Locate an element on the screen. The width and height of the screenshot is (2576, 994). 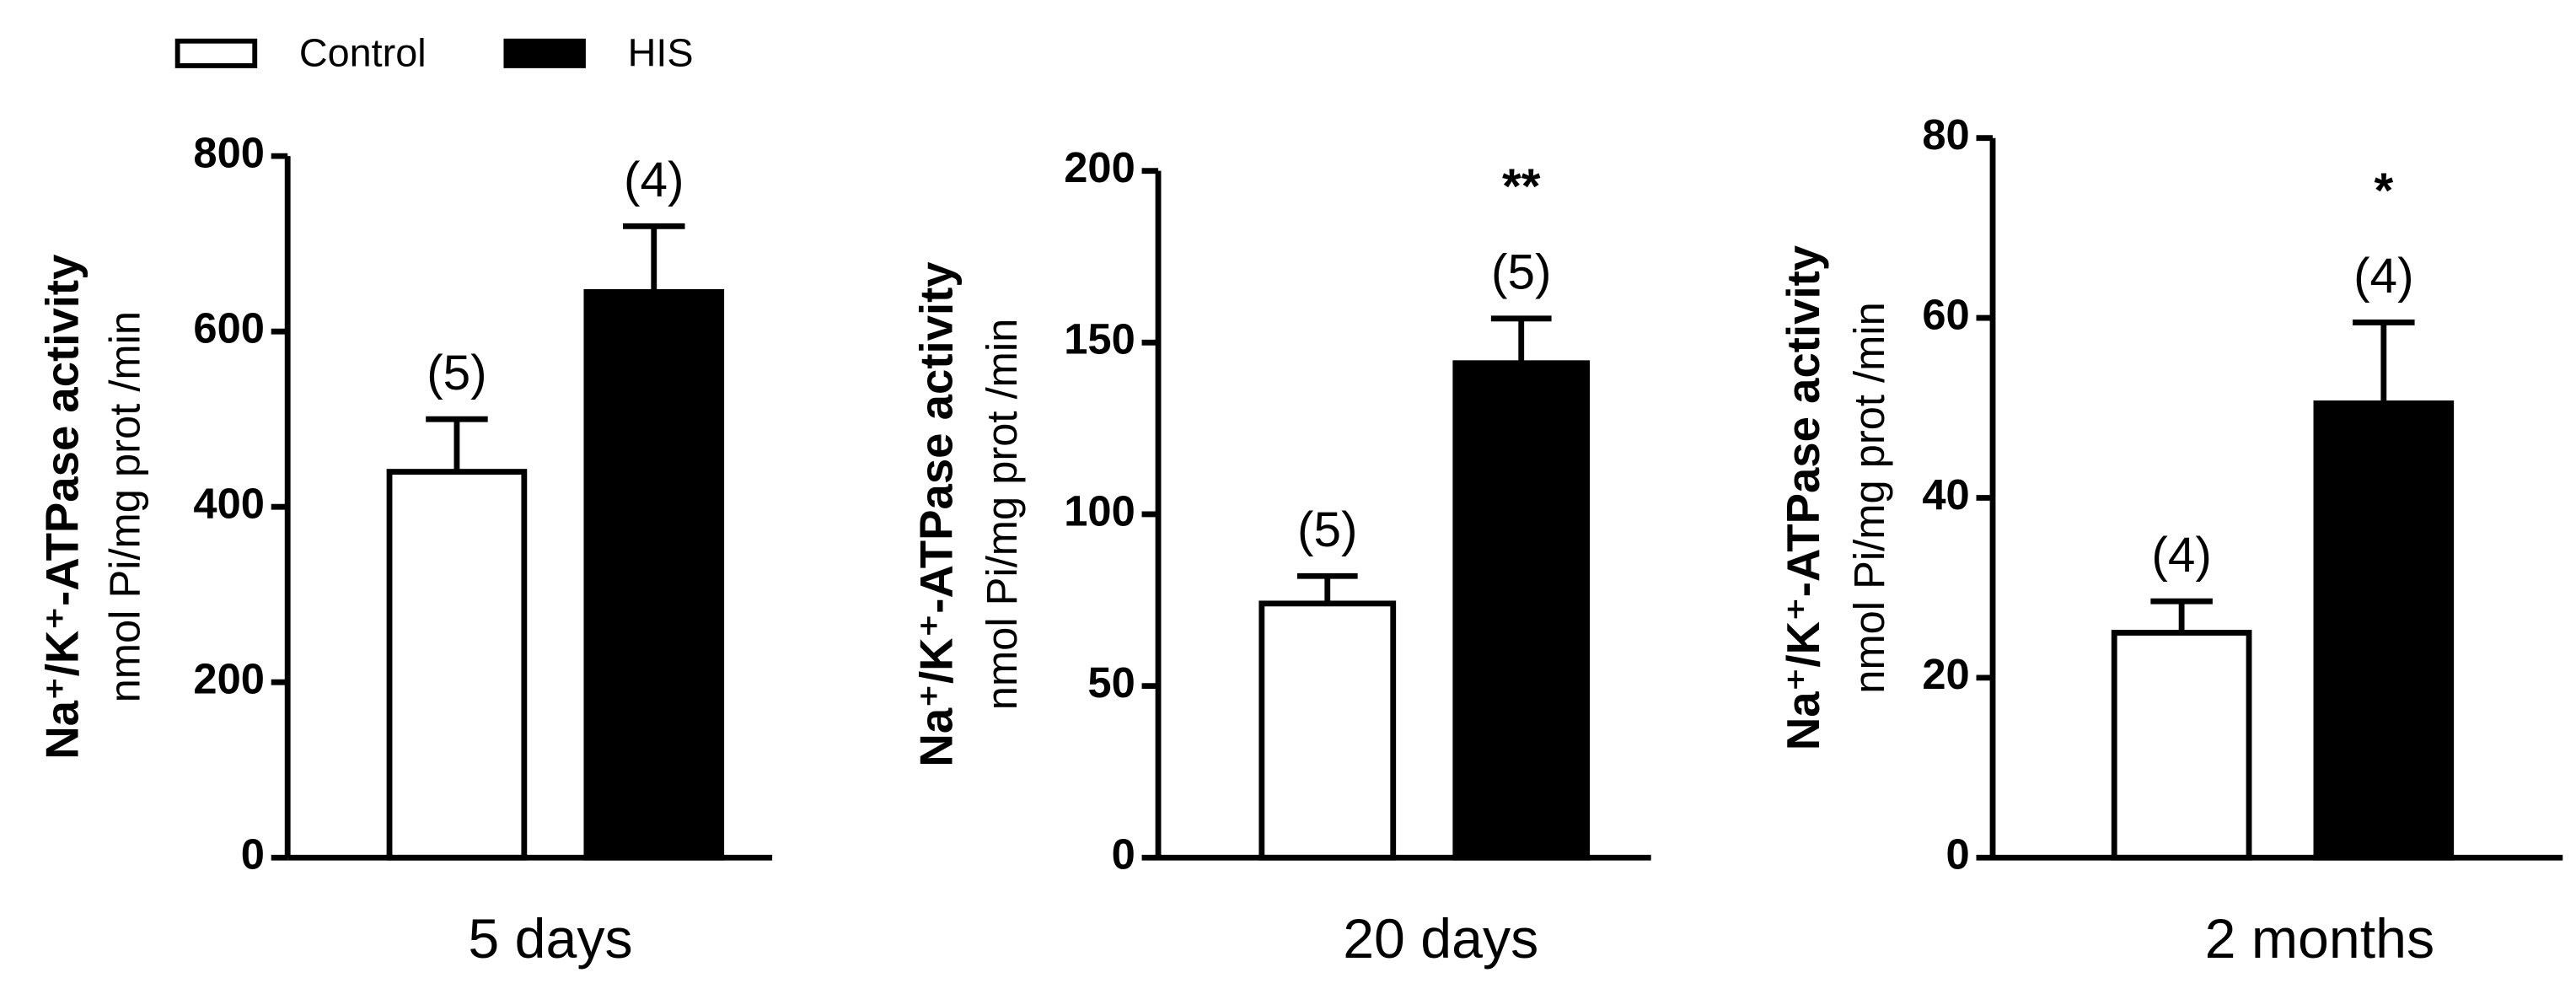
significance: * is located at coordinates (2383, 191).